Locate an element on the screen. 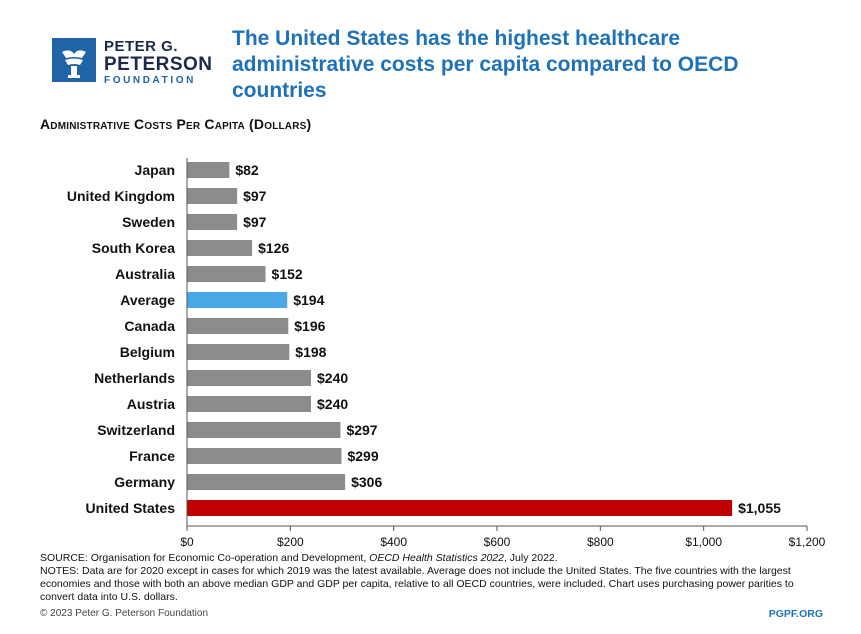 The width and height of the screenshot is (861, 634). x-tick-label: $400 is located at coordinates (393, 542).